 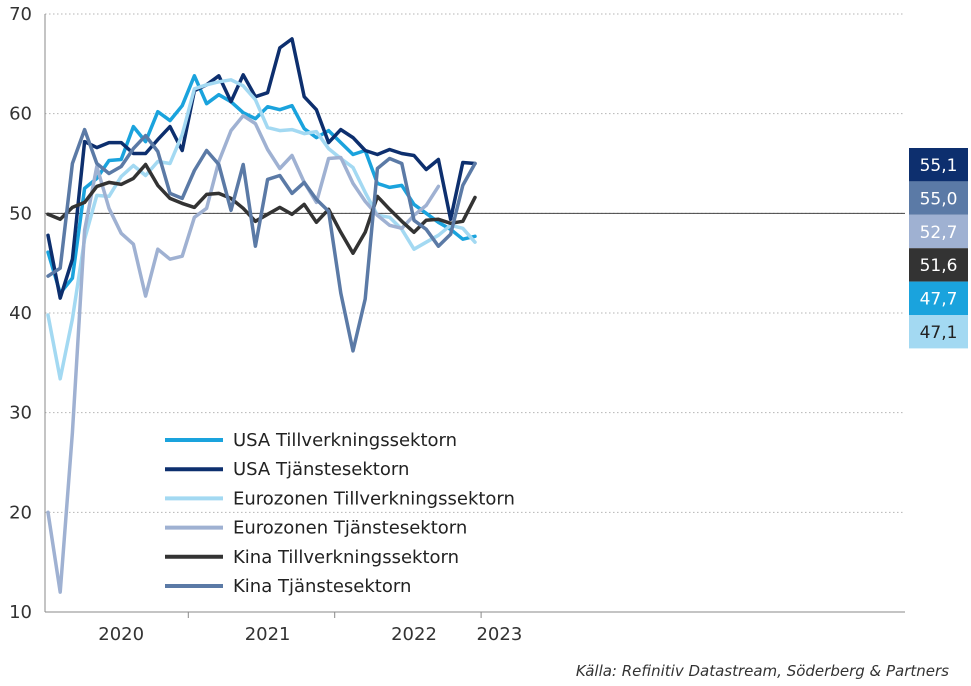 I want to click on y-tick-label: 70, so click(x=20, y=14).